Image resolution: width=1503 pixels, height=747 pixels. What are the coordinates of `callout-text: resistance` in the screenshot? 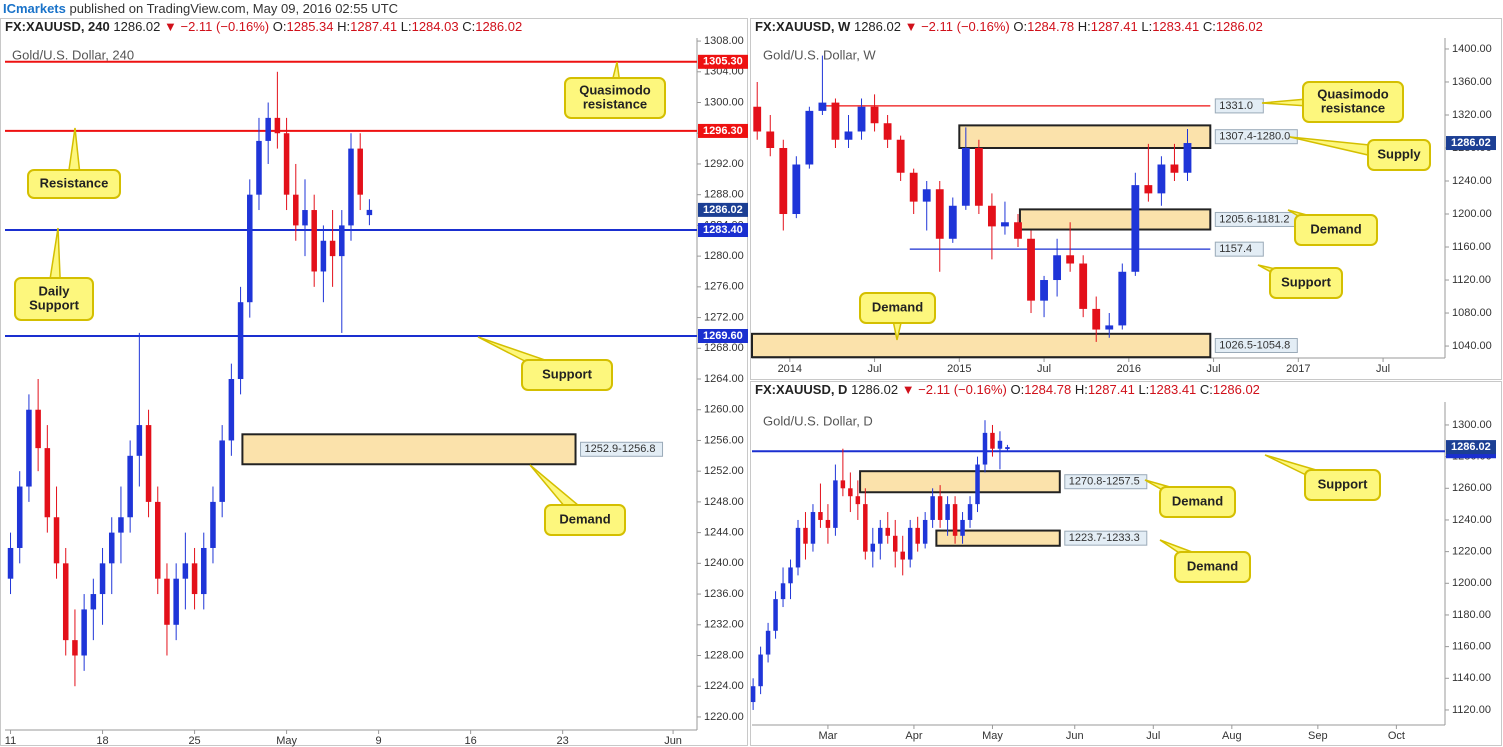 It's located at (615, 103).